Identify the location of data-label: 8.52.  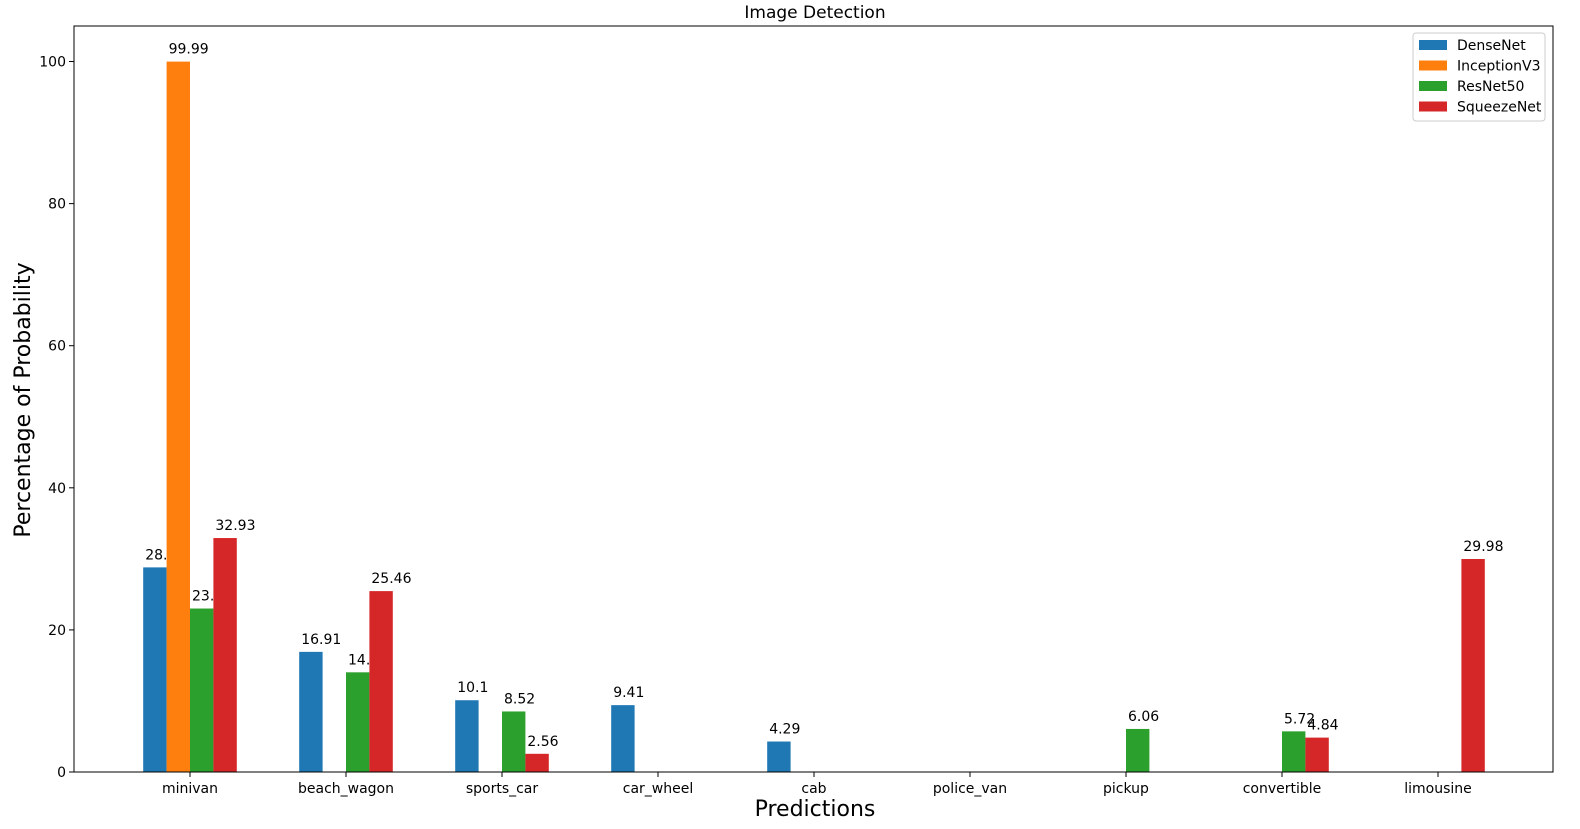
(519, 699).